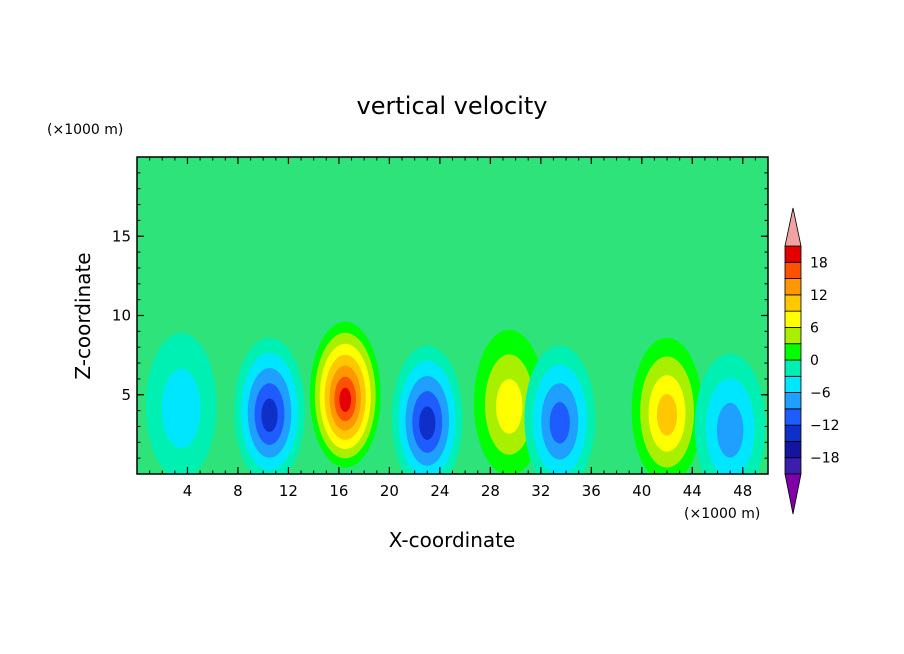 The image size is (904, 654). What do you see at coordinates (452, 540) in the screenshot?
I see `x-axis-label: X-coordinate` at bounding box center [452, 540].